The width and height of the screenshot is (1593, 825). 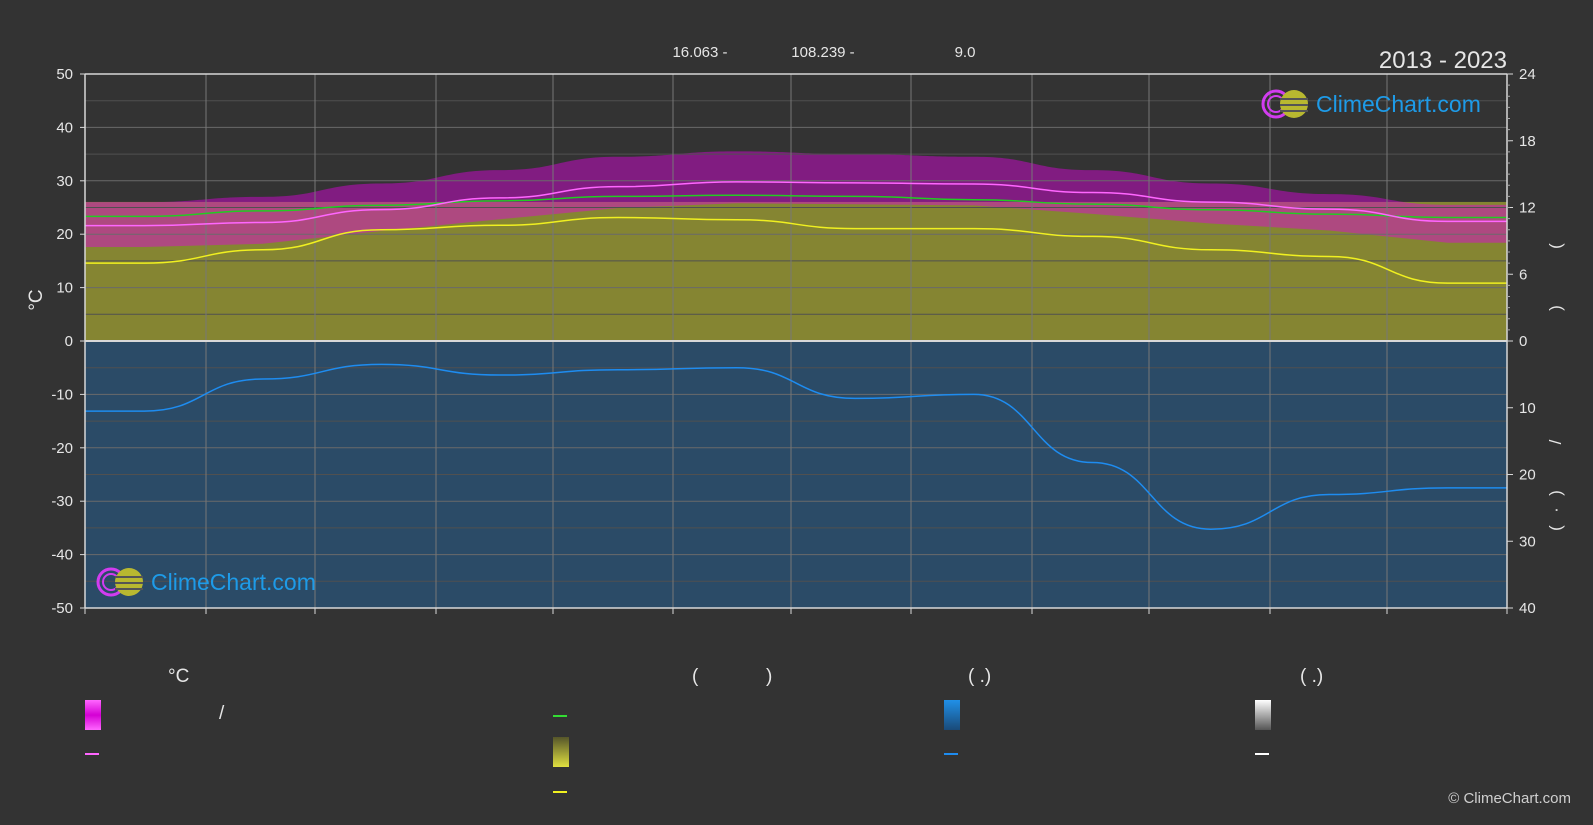 I want to click on legend-slash: /, so click(x=222, y=713).